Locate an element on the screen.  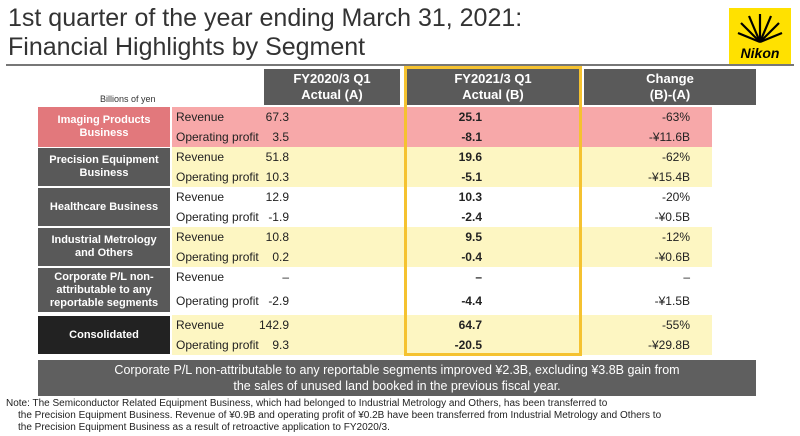
column-header-b: FY2021/3 Q1 Actual (B) is located at coordinates (493, 87).